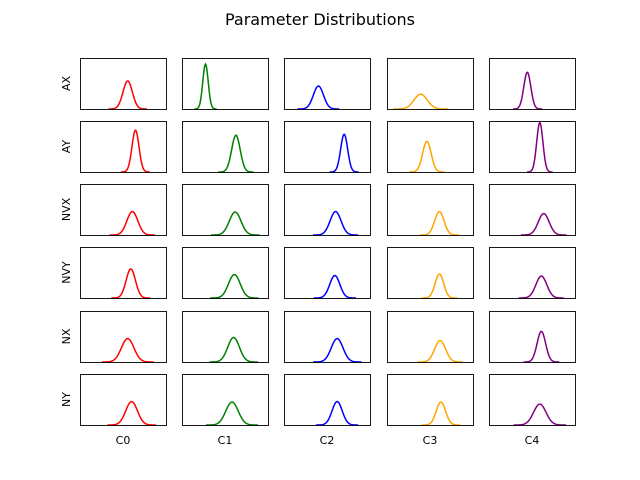 This screenshot has height=480, width=640. What do you see at coordinates (532, 400) in the screenshot?
I see `subplot-frame-ny-c4` at bounding box center [532, 400].